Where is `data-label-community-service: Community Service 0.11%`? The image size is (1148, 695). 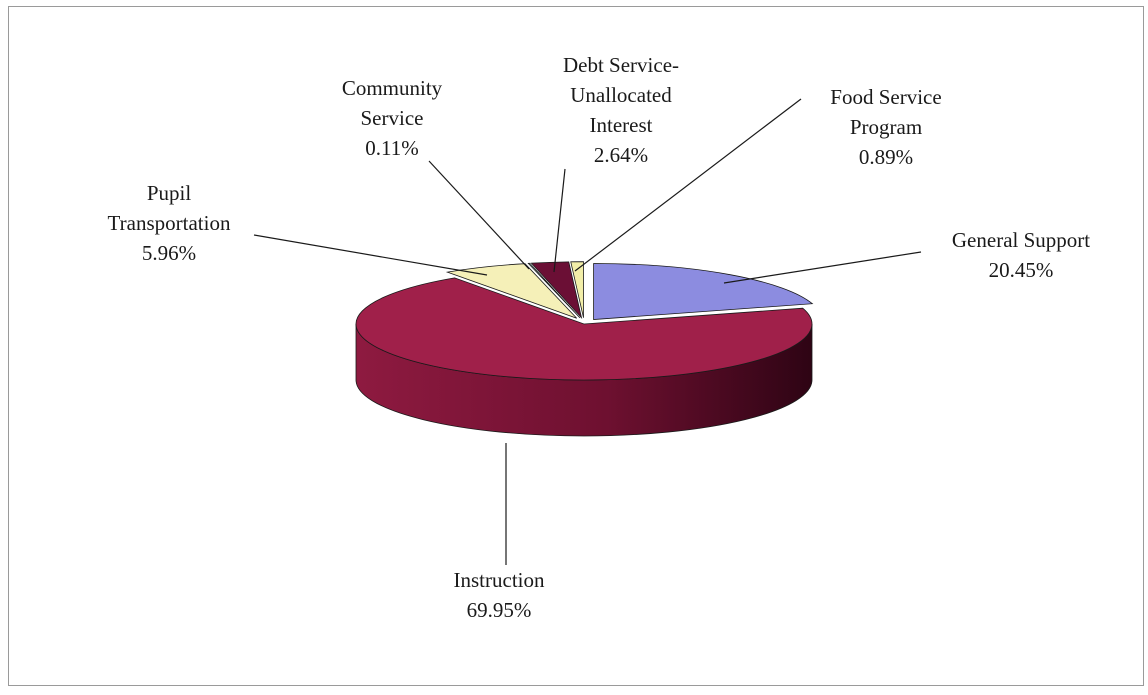 data-label-community-service: Community Service 0.11% is located at coordinates (392, 118).